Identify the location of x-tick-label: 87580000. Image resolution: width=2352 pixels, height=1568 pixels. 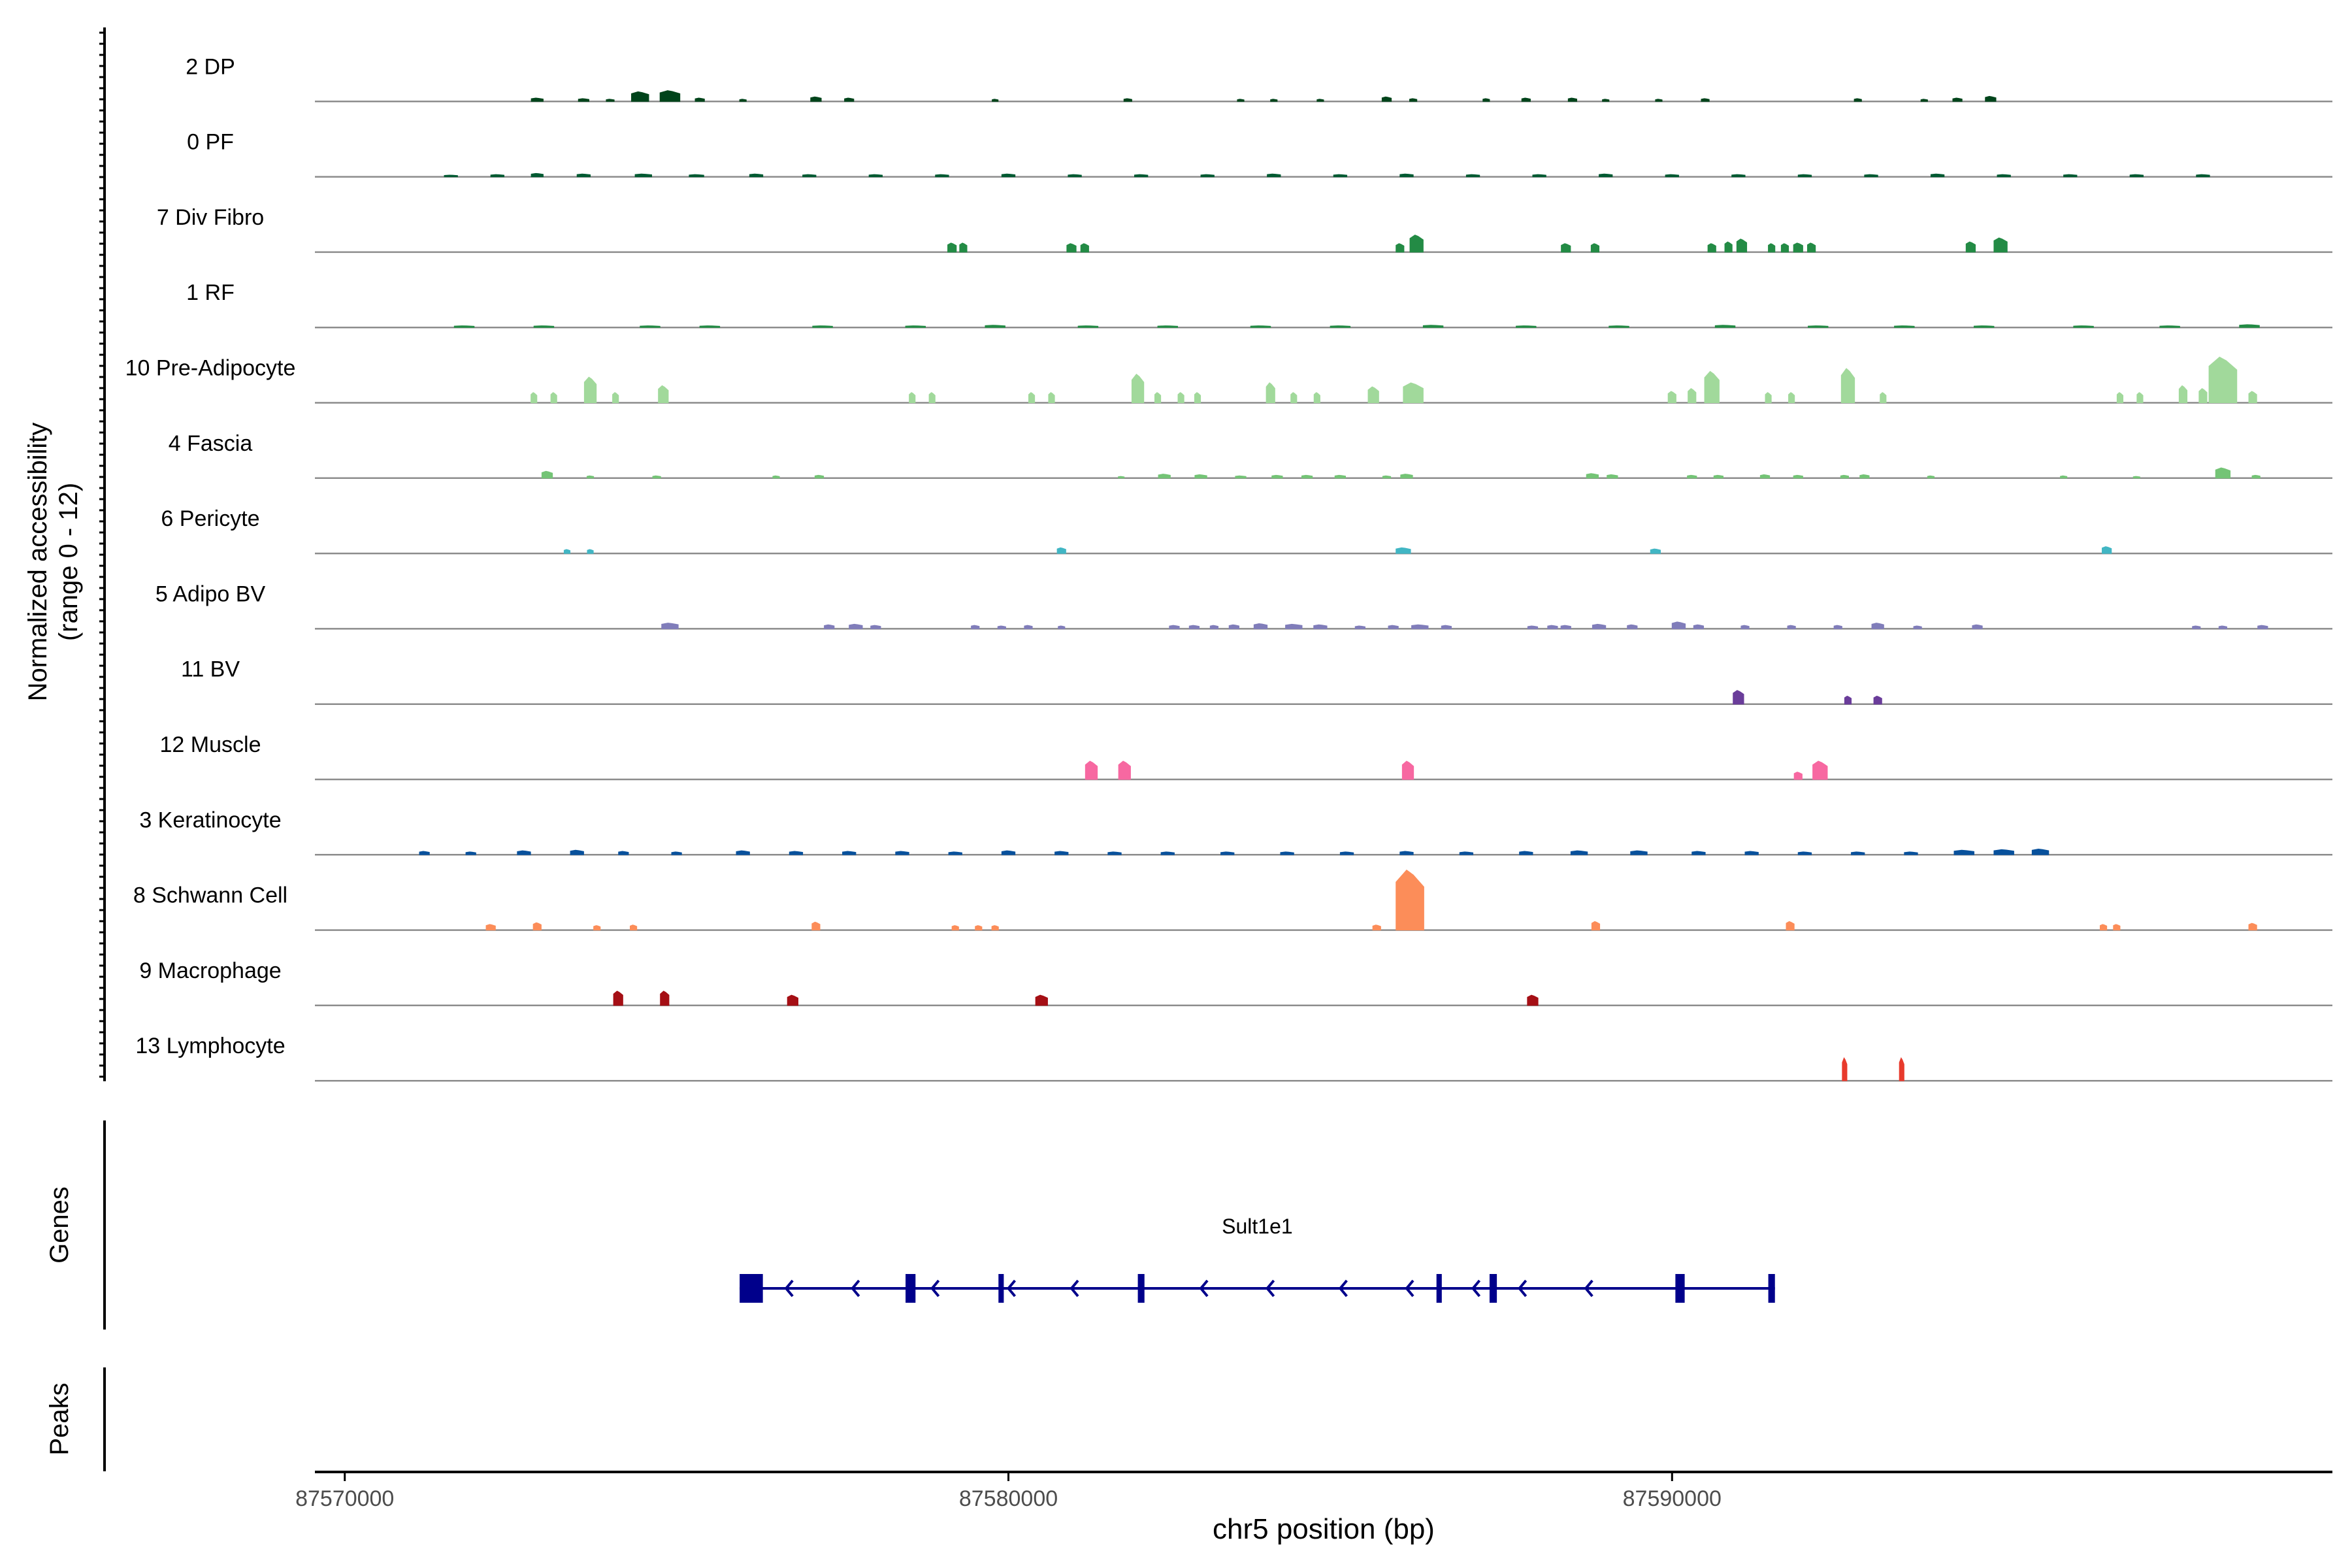
(1008, 1498).